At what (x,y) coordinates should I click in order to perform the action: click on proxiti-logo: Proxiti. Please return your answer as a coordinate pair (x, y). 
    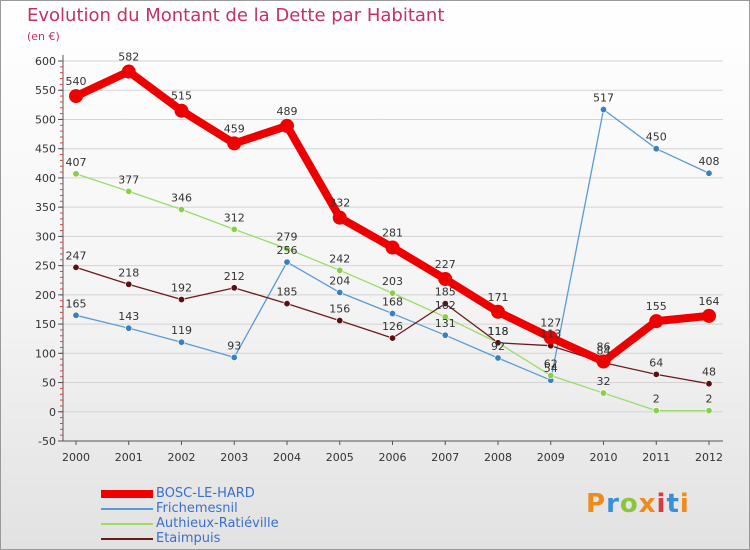
    Looking at the image, I should click on (638, 504).